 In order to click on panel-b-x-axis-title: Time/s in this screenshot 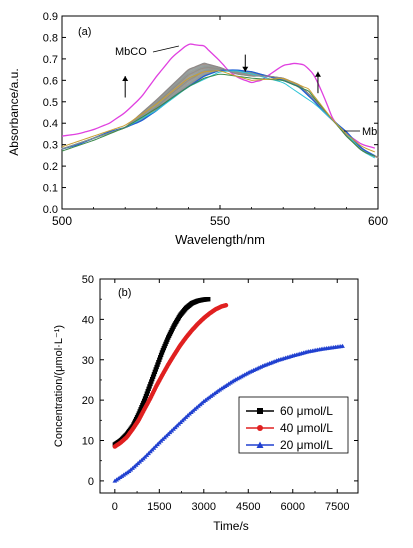, I will do `click(231, 526)`.